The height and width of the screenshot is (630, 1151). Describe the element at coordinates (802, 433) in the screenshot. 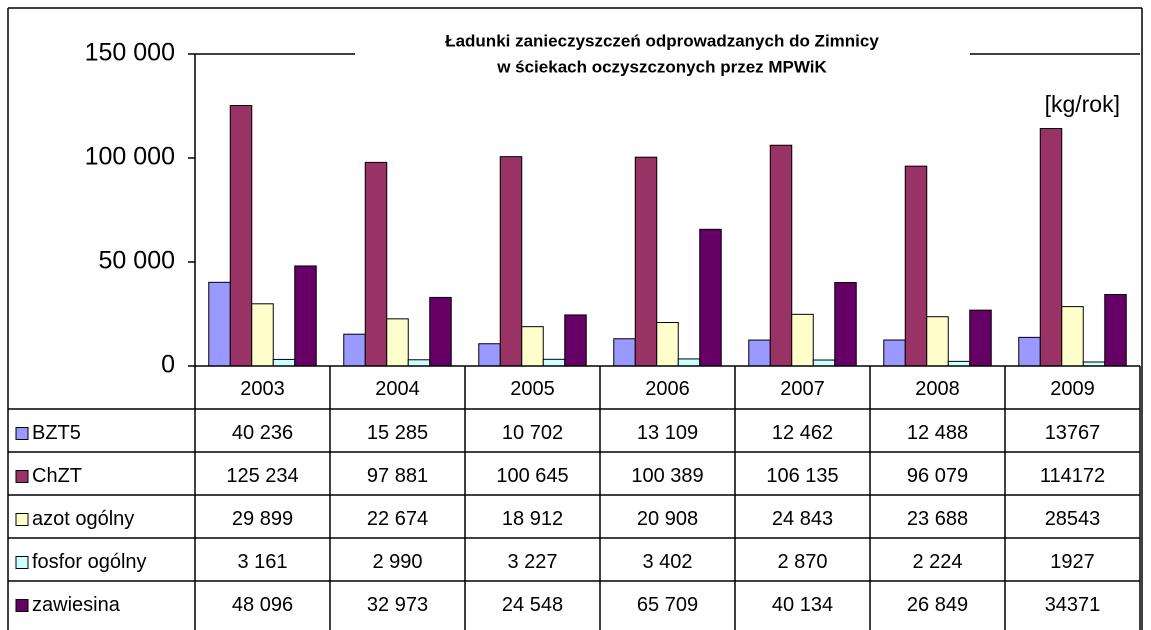

I see `table-value: 12 462` at that location.